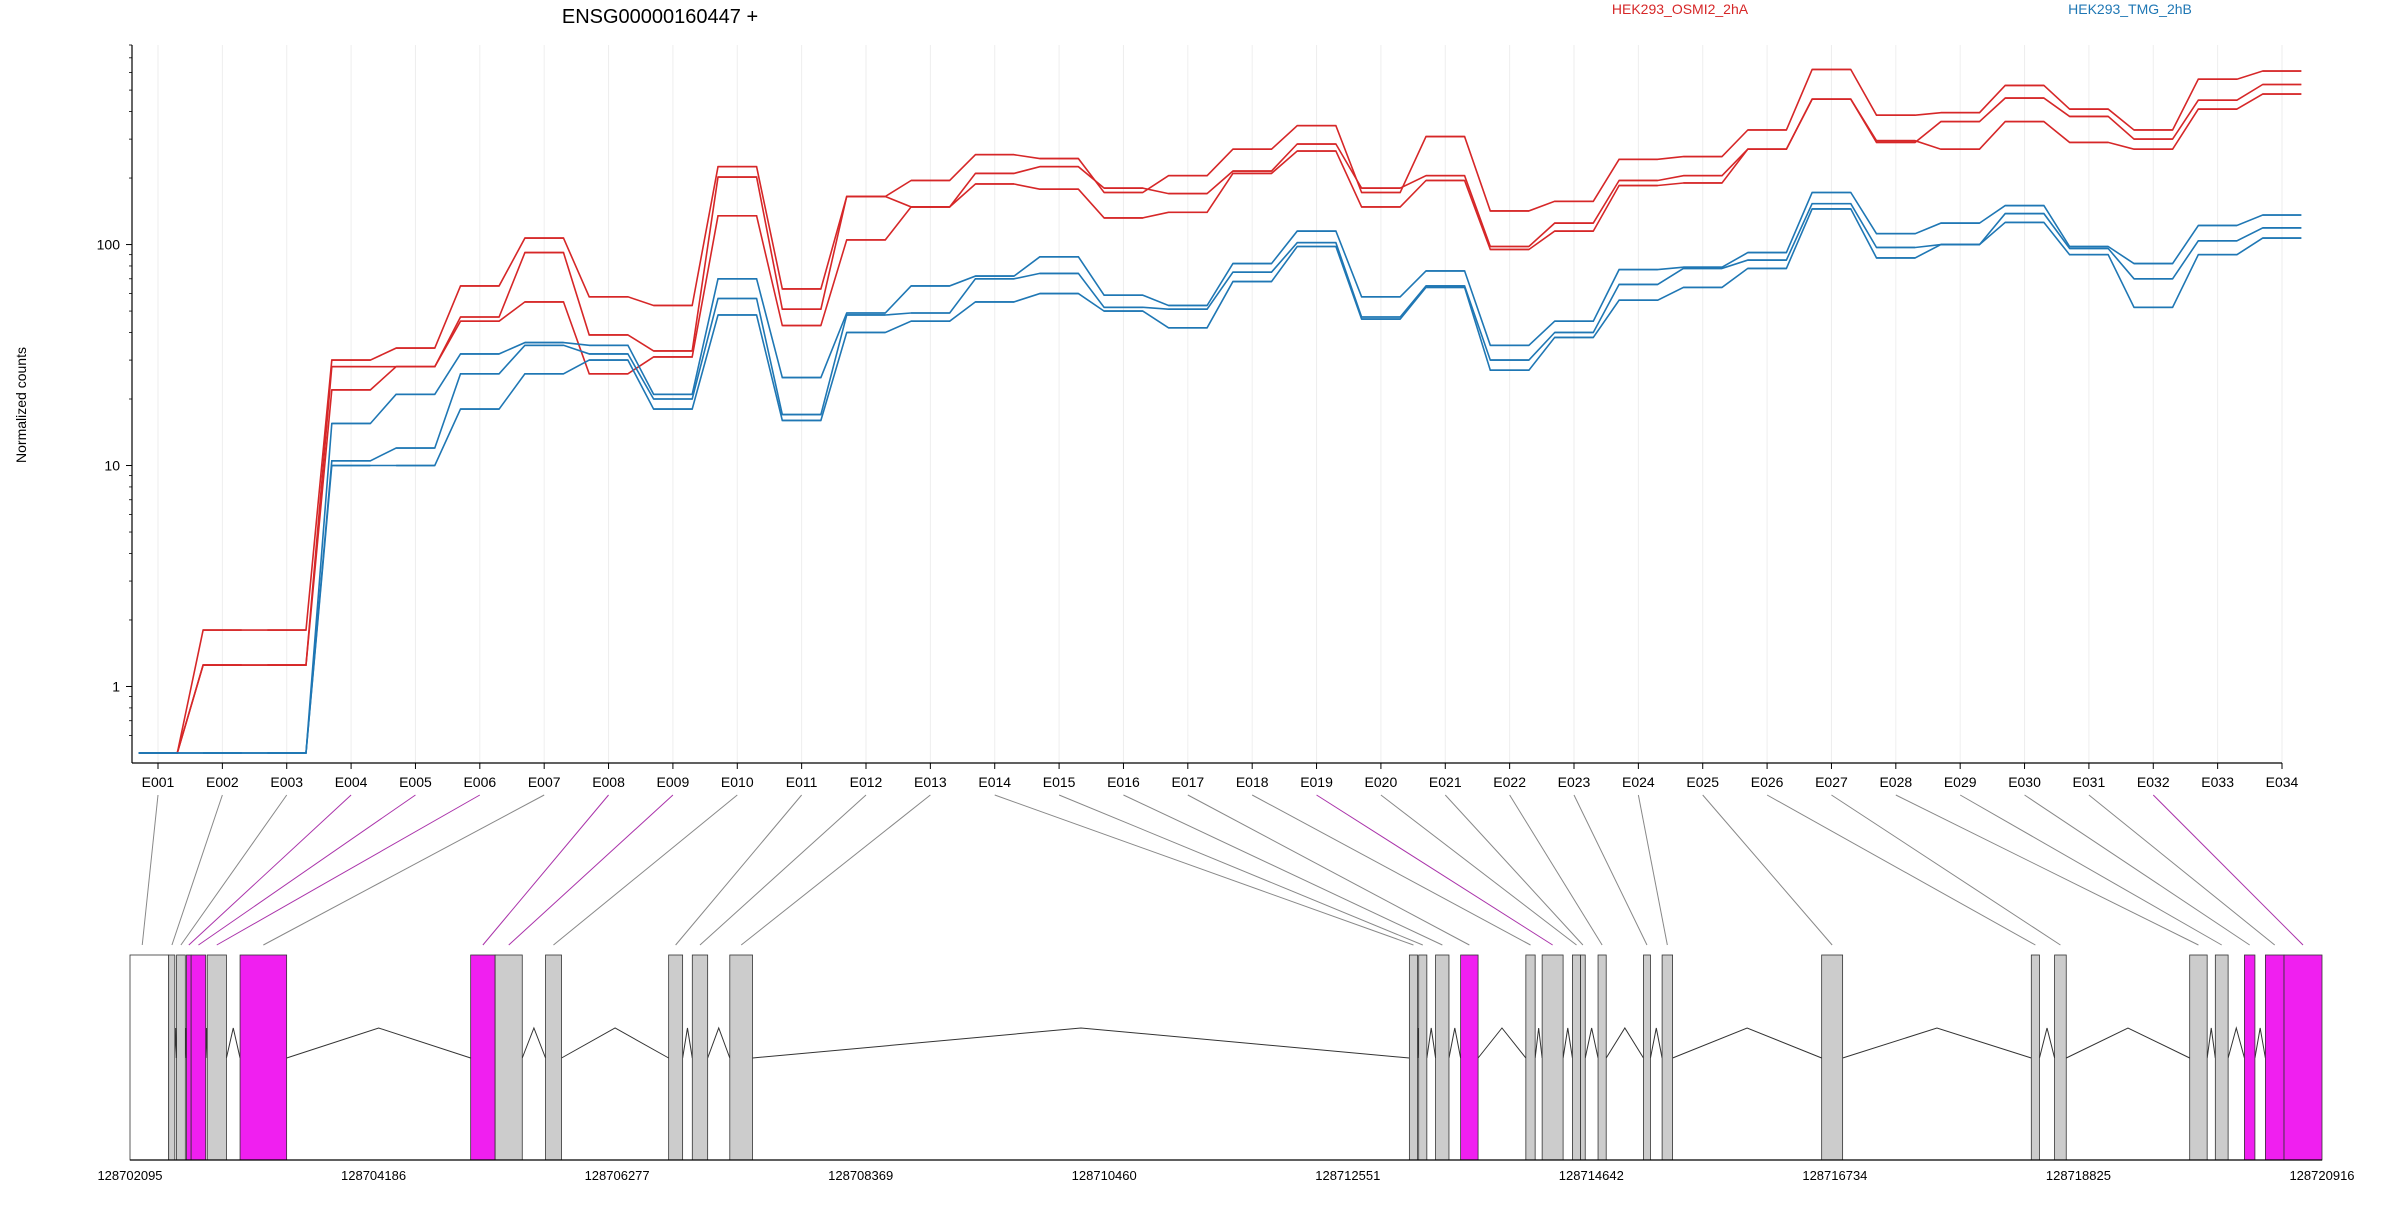  Describe the element at coordinates (802, 782) in the screenshot. I see `x-tick-label: E011` at that location.